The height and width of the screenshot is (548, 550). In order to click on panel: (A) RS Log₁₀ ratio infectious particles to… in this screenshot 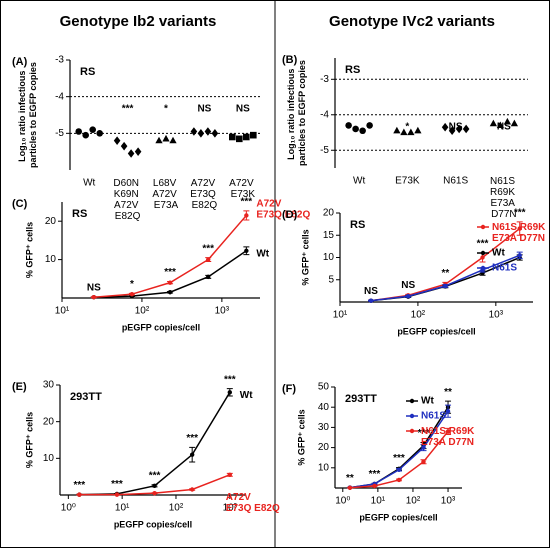, I will do `click(137, 138)`.